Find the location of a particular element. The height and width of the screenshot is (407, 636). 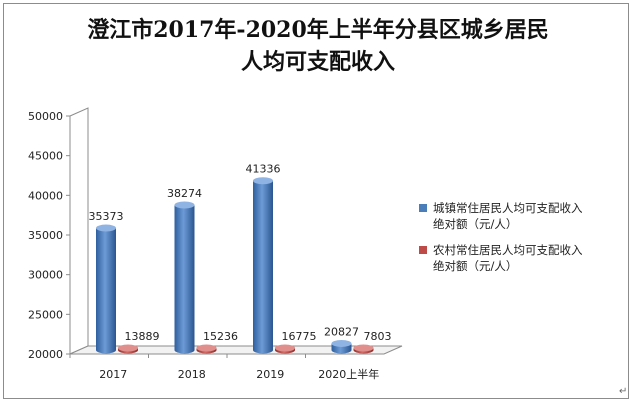

legend-label-rural-line-2: 绝对额（元/人） is located at coordinates (475, 266).